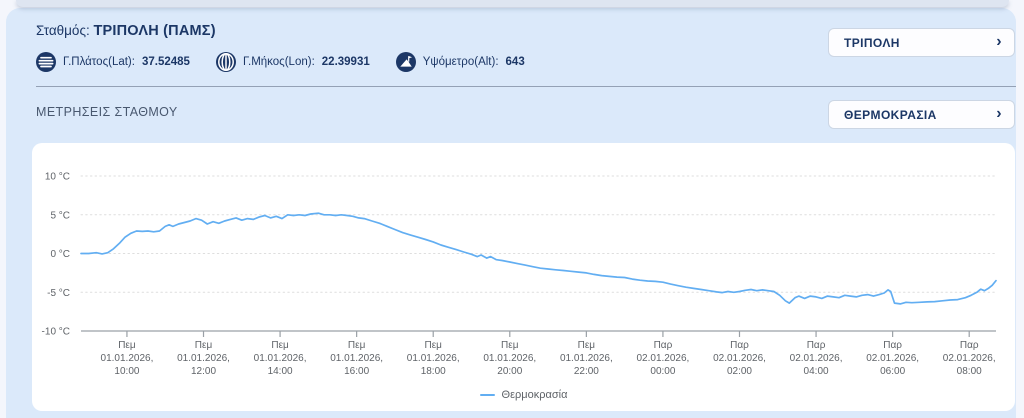  What do you see at coordinates (345, 62) in the screenshot?
I see `meta-value: 22.39931` at bounding box center [345, 62].